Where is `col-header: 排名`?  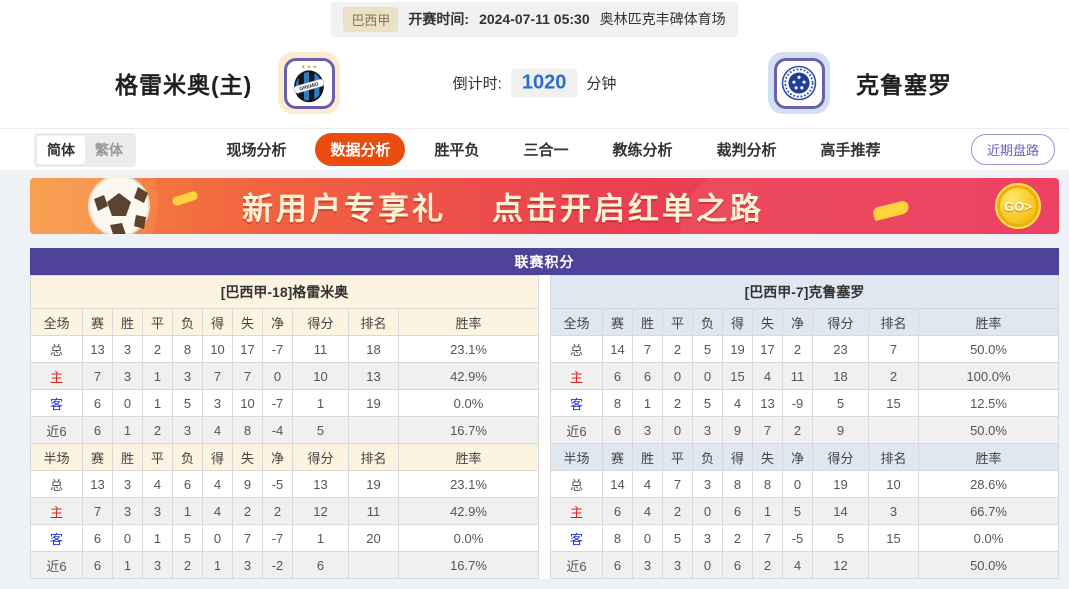
col-header: 排名 is located at coordinates (373, 457).